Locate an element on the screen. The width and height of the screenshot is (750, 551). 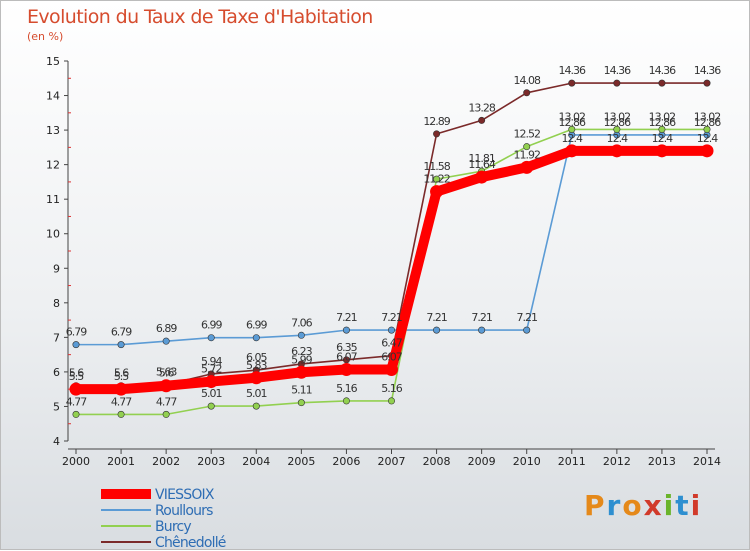
x-tick-label: 2004 is located at coordinates (256, 461).